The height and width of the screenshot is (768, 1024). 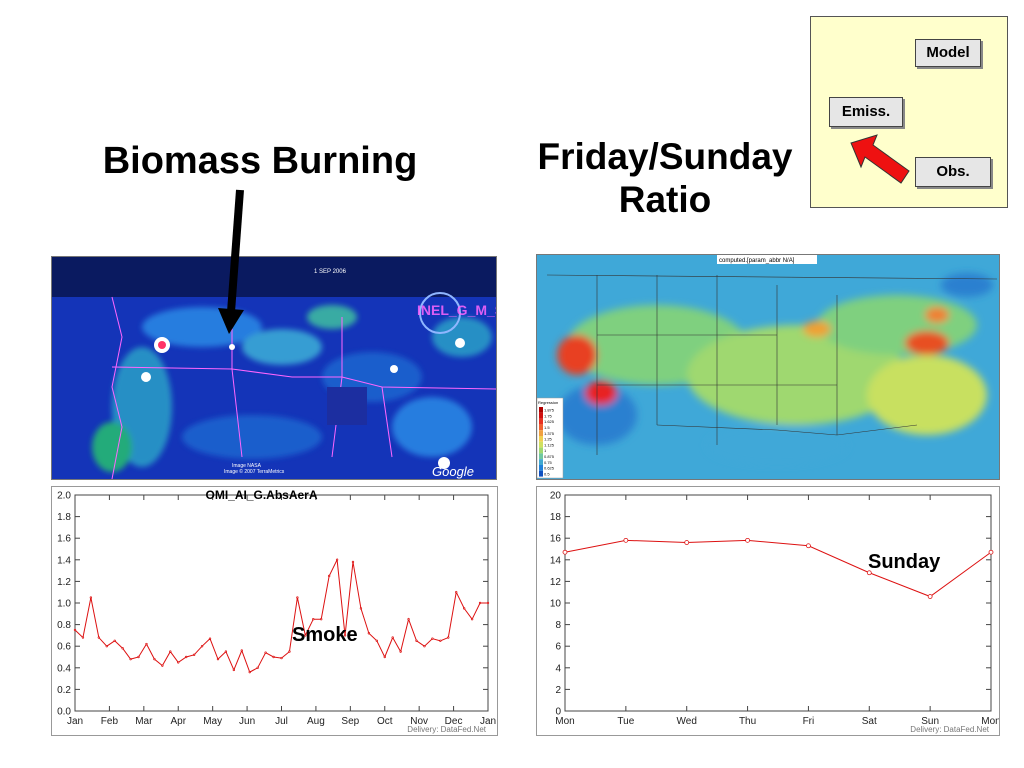 What do you see at coordinates (281, 721) in the screenshot?
I see `x-tick-label: Jul` at bounding box center [281, 721].